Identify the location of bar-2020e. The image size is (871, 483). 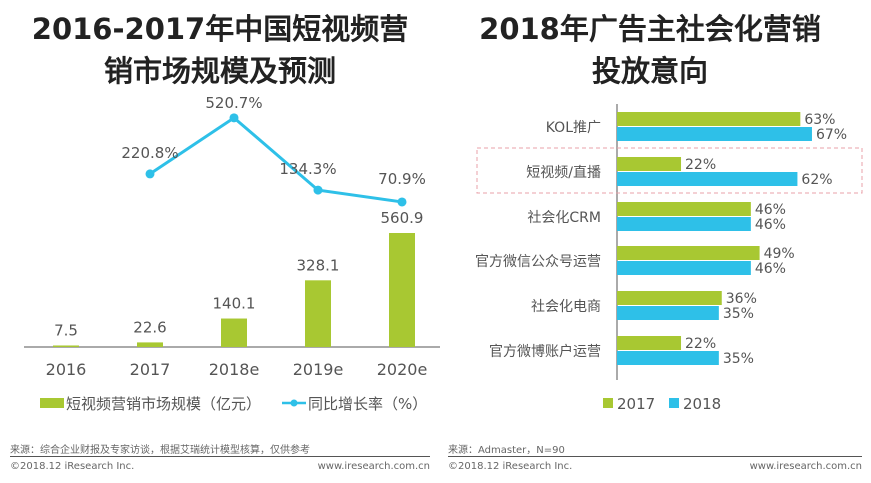
(402, 290).